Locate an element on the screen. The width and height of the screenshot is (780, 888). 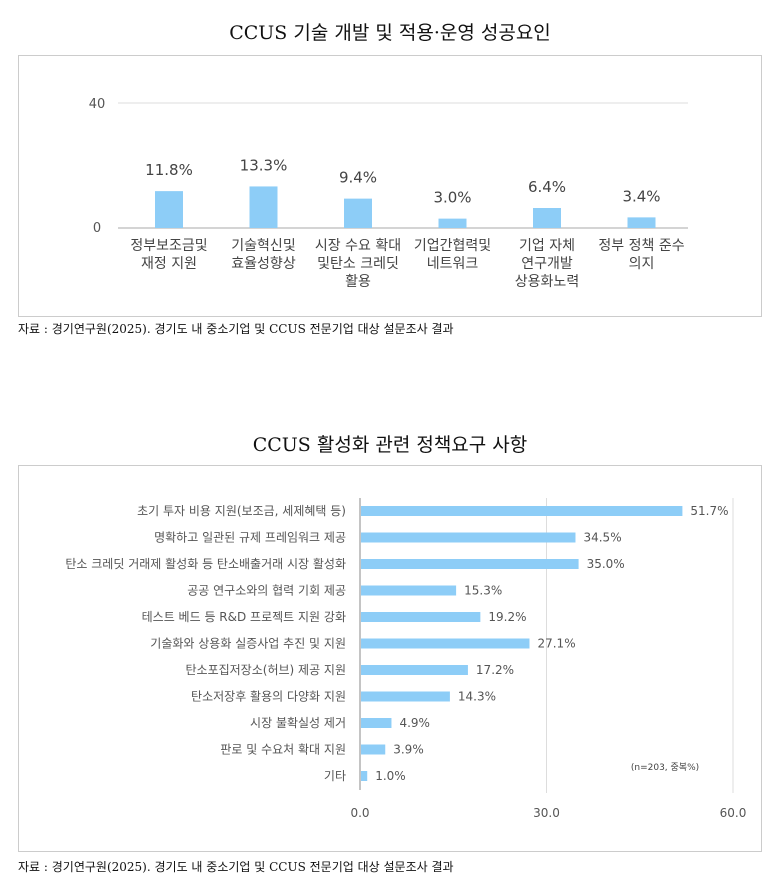
category-label: 네트워크 is located at coordinates (453, 264).